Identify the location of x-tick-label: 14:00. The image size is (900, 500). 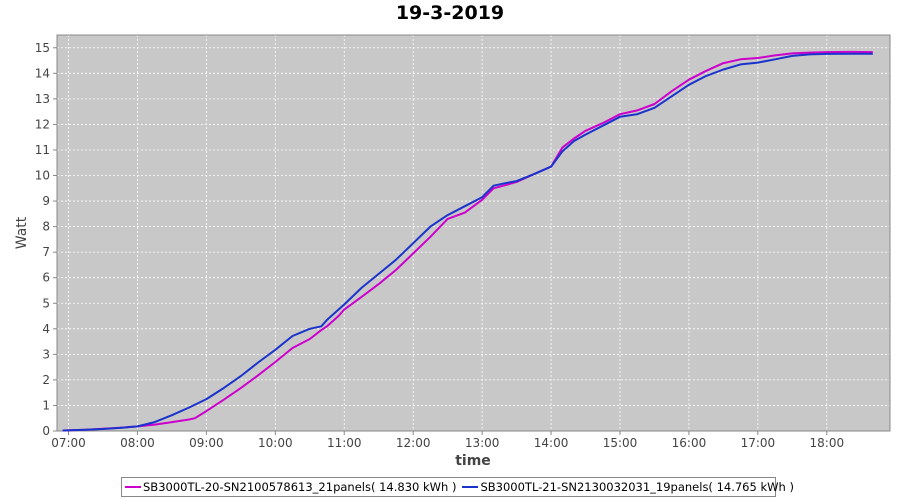
(551, 443).